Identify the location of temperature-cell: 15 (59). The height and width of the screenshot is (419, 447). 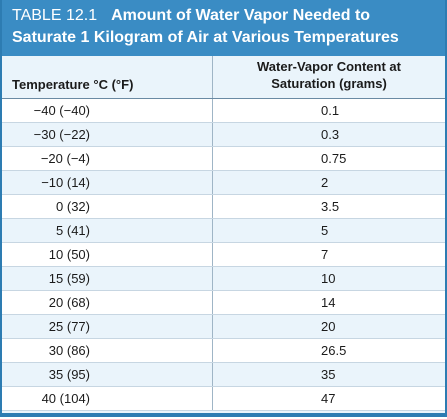
(107, 278).